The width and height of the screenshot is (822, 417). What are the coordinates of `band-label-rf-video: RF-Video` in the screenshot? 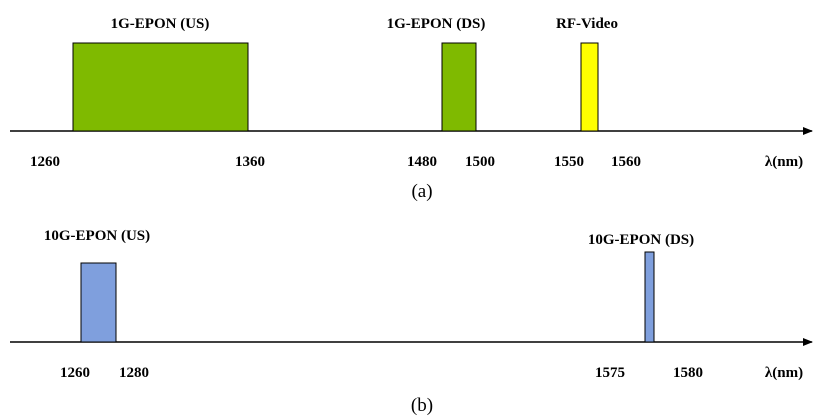 It's located at (587, 24).